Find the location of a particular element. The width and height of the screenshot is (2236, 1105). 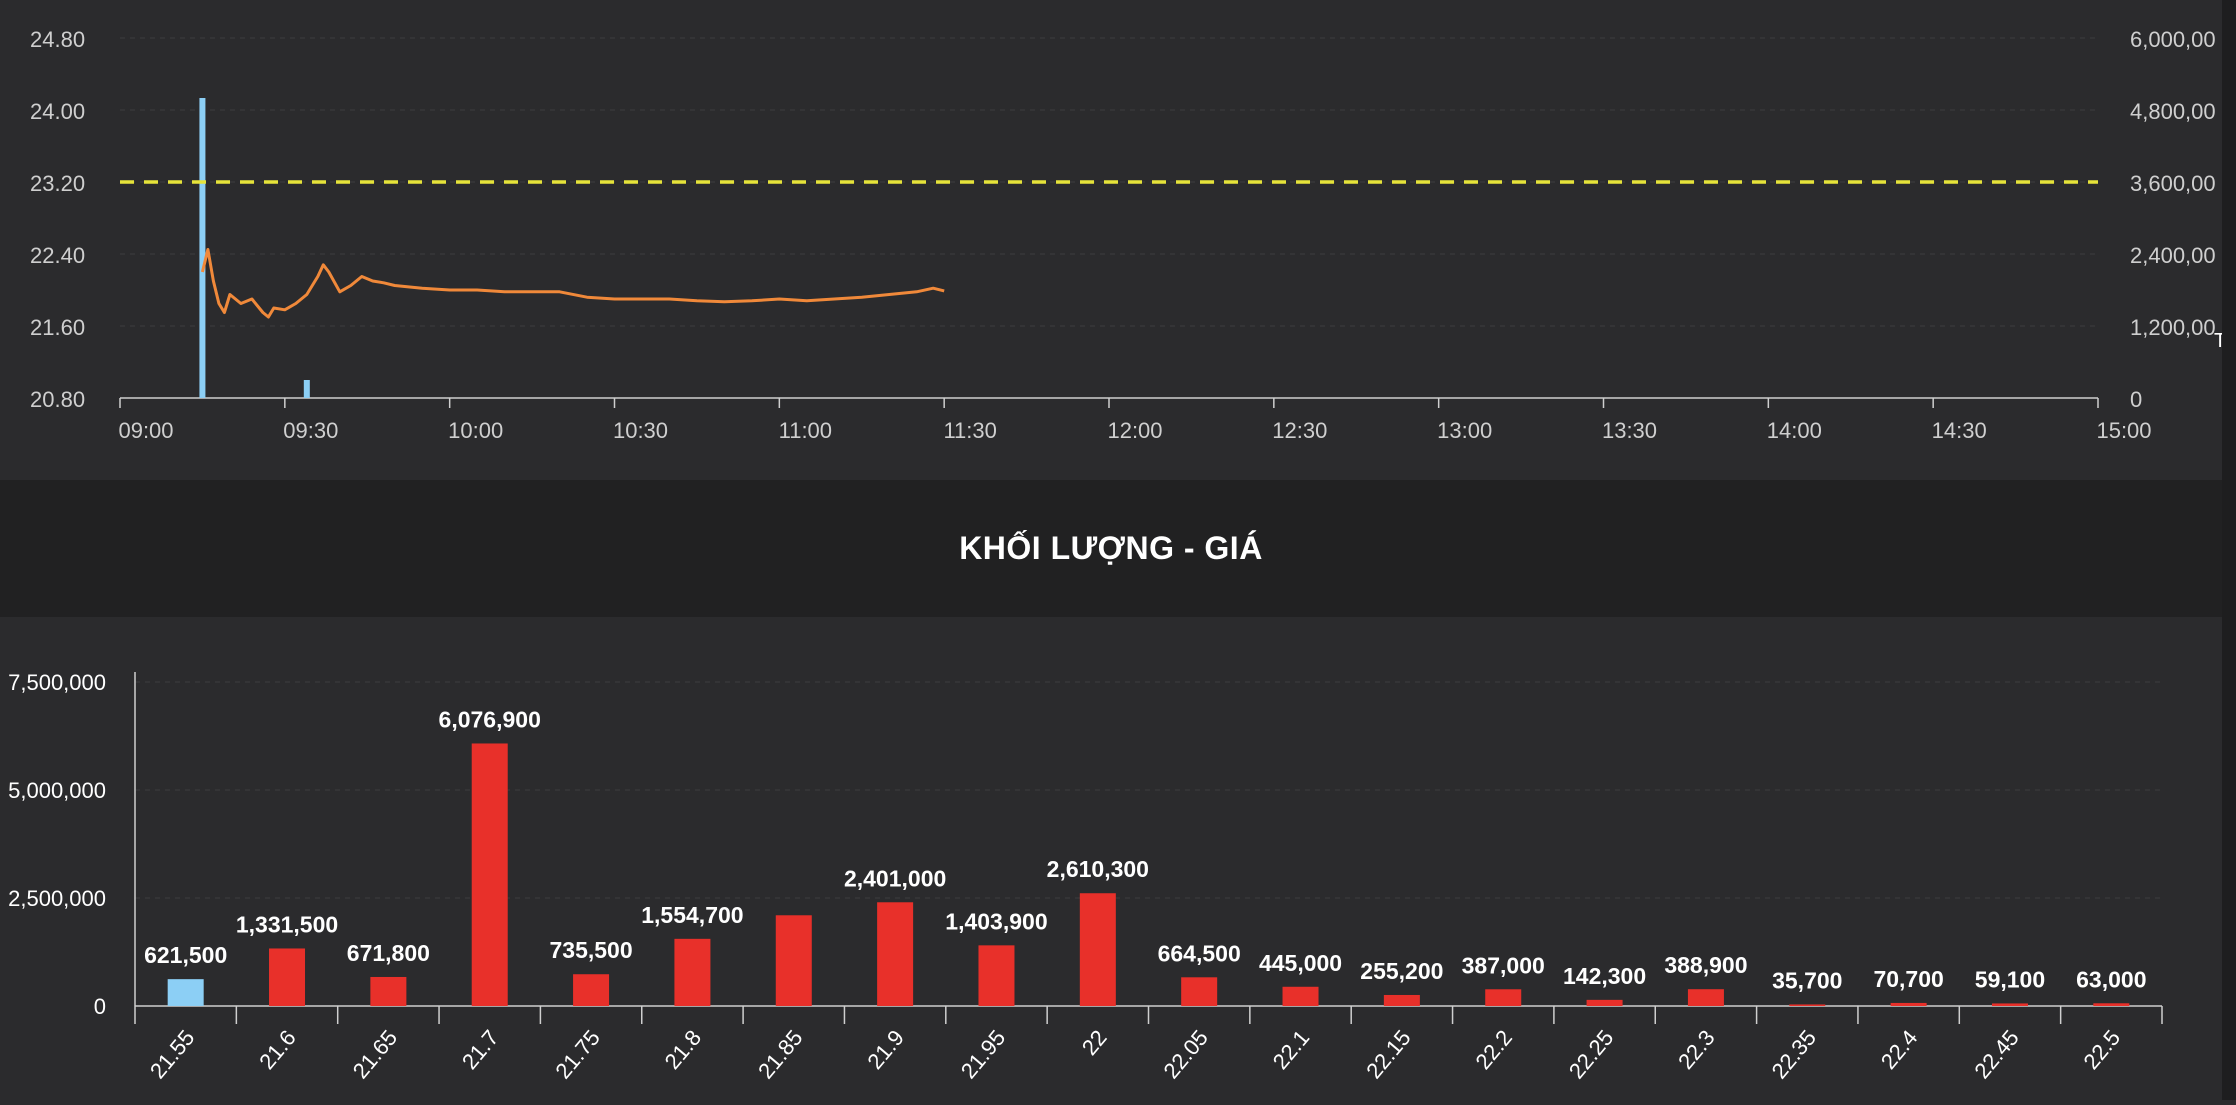

price-category-label: 21.75 is located at coordinates (577, 1054).